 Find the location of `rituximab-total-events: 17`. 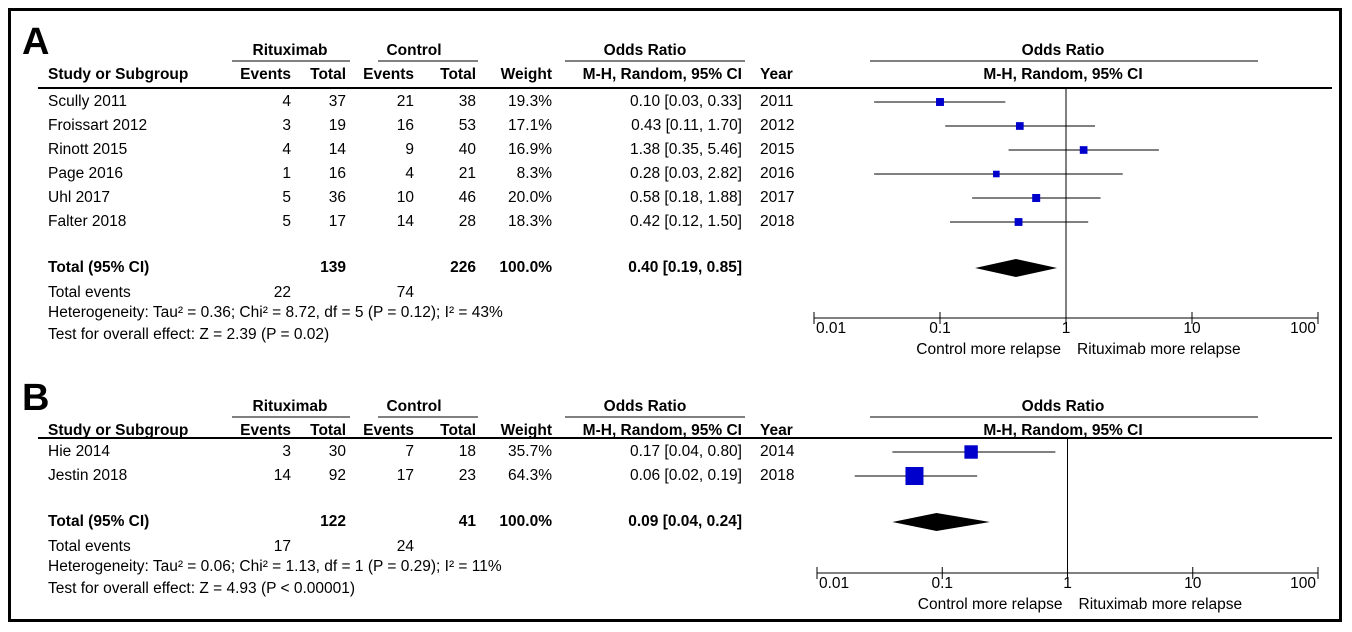

rituximab-total-events: 17 is located at coordinates (282, 546).